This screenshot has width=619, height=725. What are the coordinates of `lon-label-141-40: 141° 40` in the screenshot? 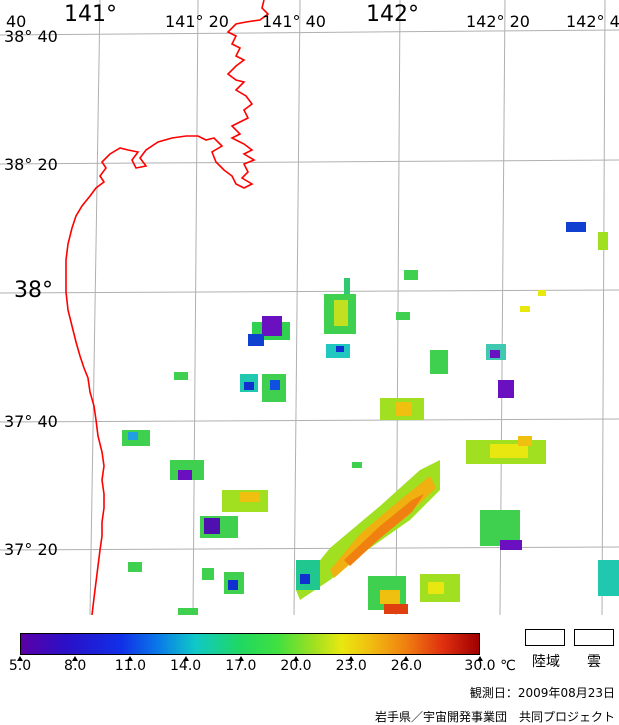 It's located at (294, 21).